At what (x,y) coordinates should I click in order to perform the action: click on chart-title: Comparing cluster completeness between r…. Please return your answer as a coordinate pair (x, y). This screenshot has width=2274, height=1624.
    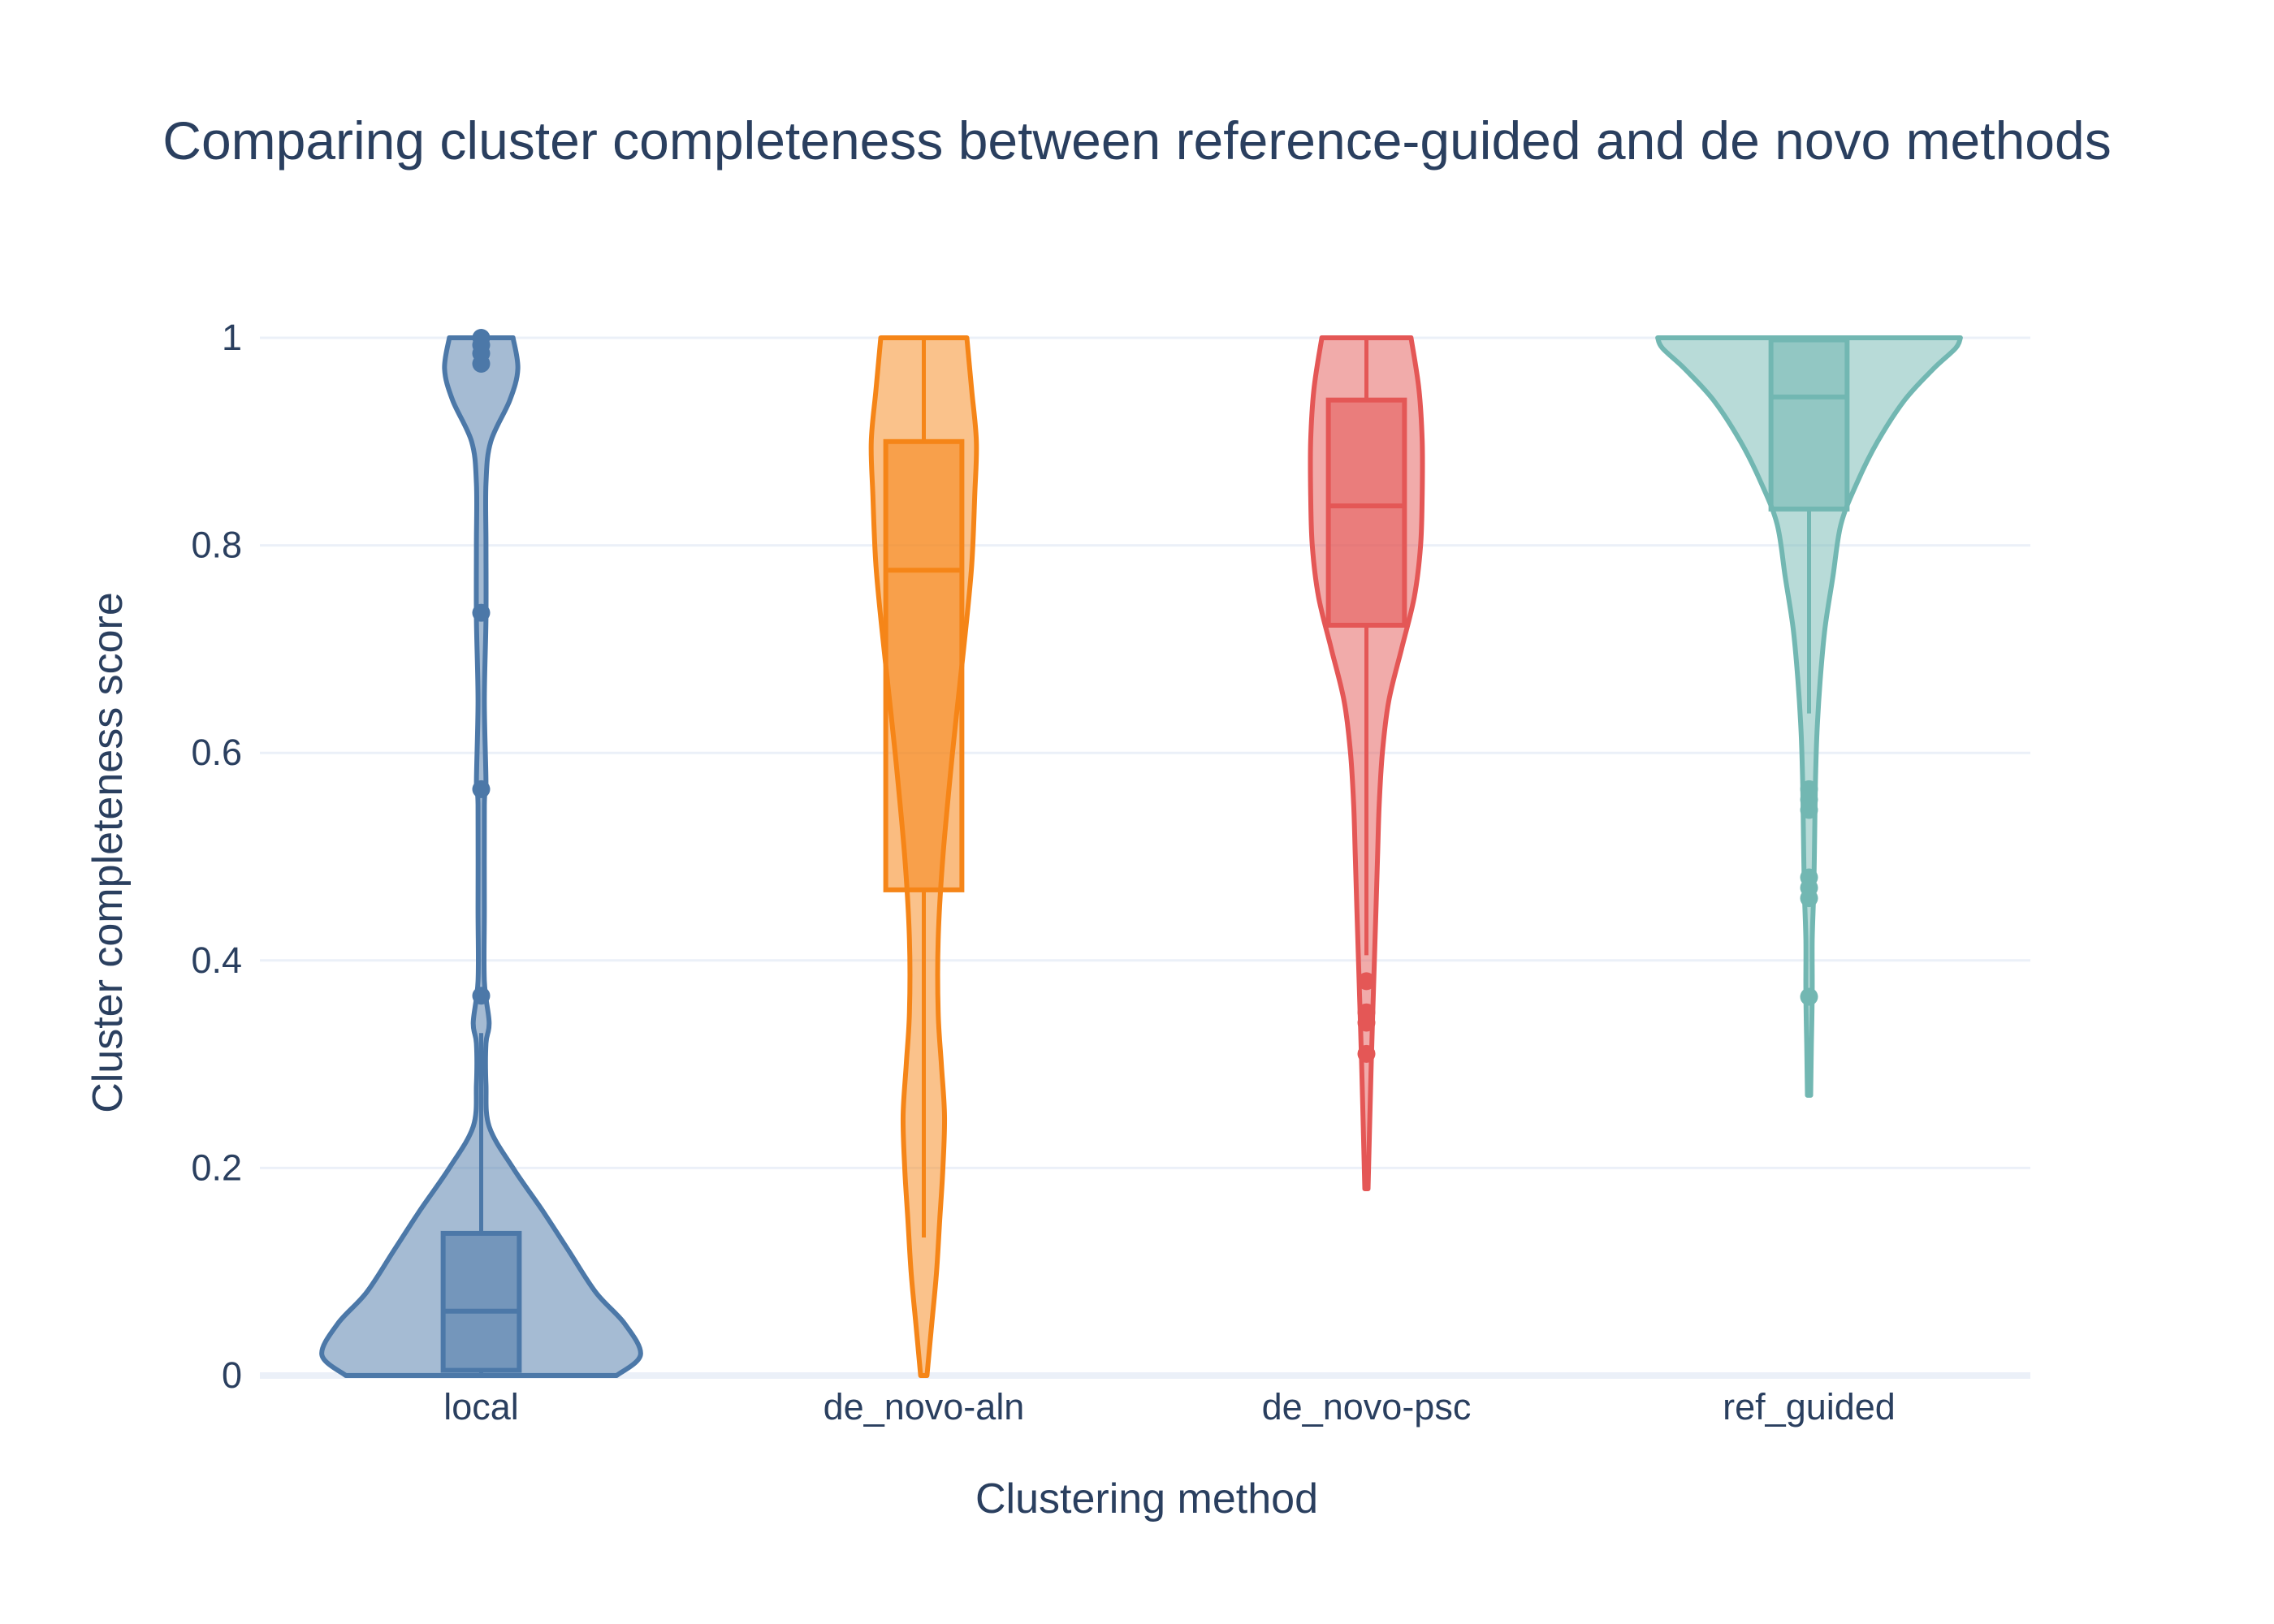
    Looking at the image, I should click on (1136, 141).